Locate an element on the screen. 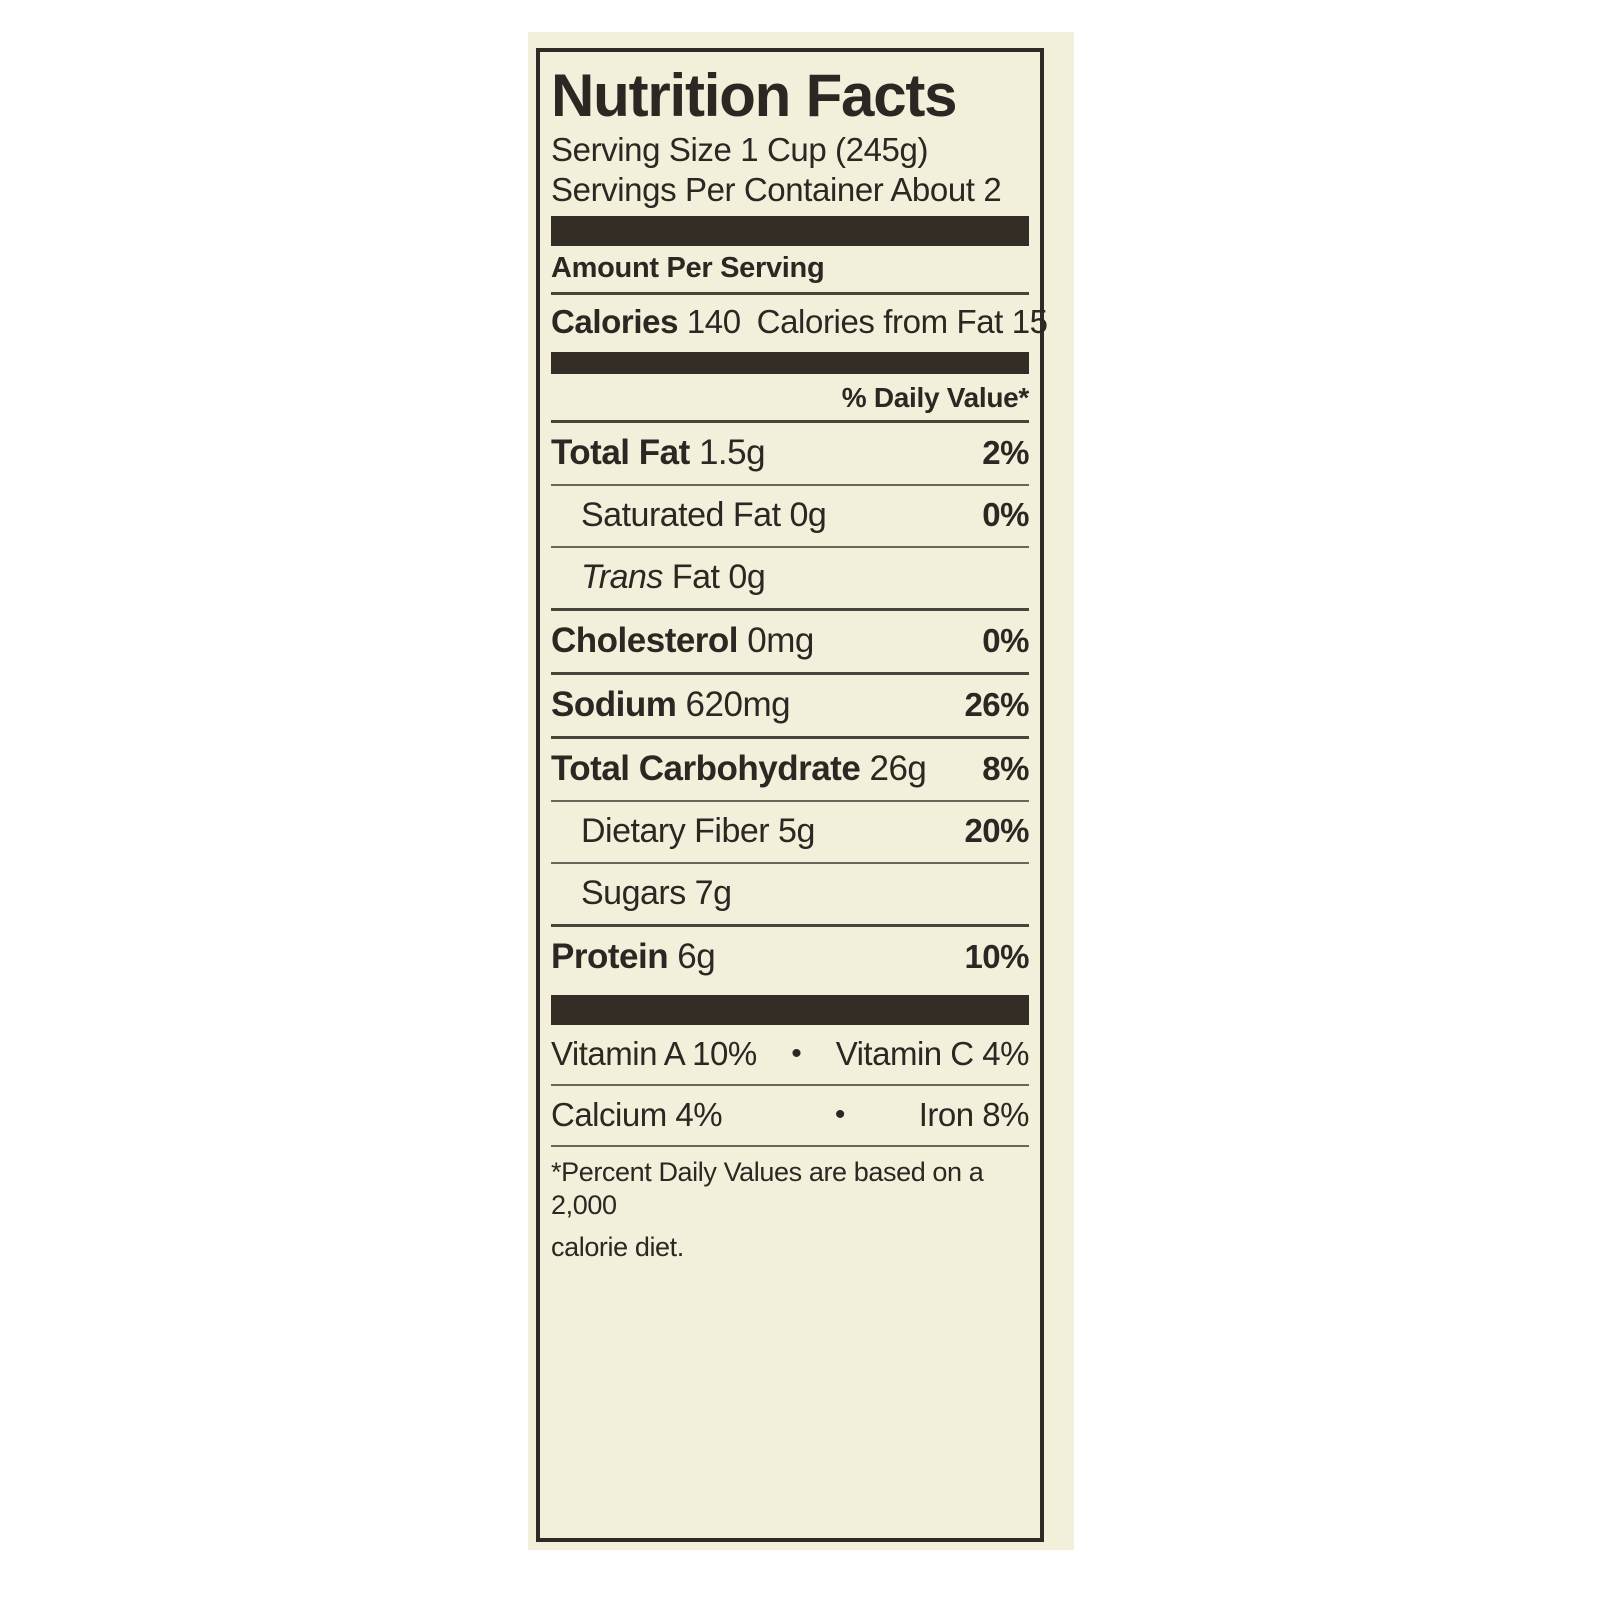  nutrient-row-trans-fat: Trans Fat 0g is located at coordinates (790, 578).